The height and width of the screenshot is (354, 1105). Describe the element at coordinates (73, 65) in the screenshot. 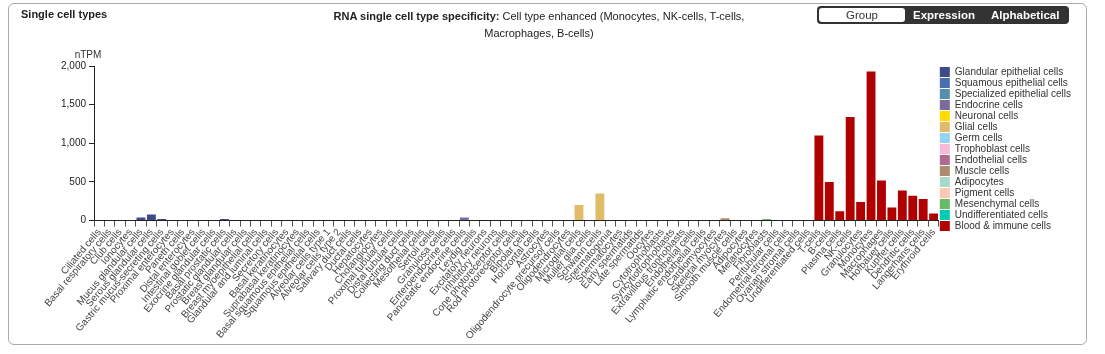

I see `y-tick-label: 2,000` at that location.